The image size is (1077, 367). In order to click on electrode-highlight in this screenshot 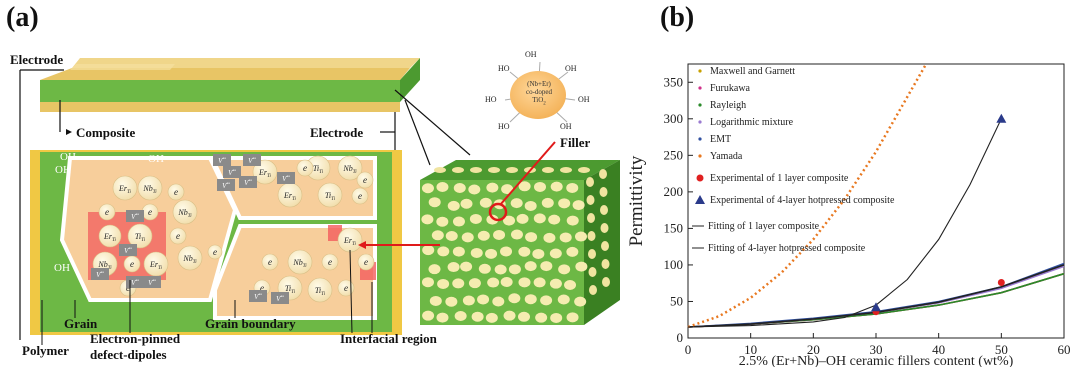, I will do `click(122, 67)`.